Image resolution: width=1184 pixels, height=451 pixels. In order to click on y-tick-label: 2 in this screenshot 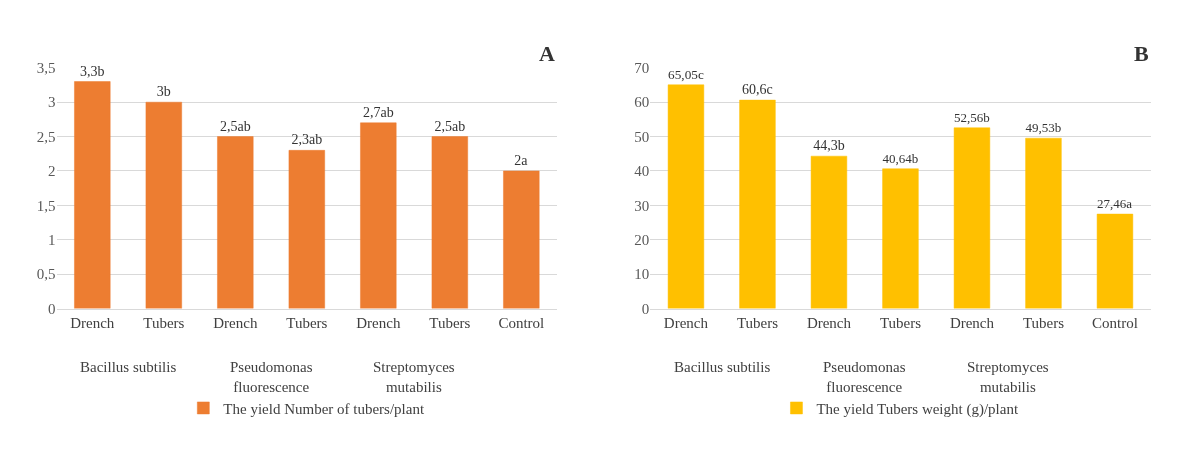, I will do `click(52, 171)`.